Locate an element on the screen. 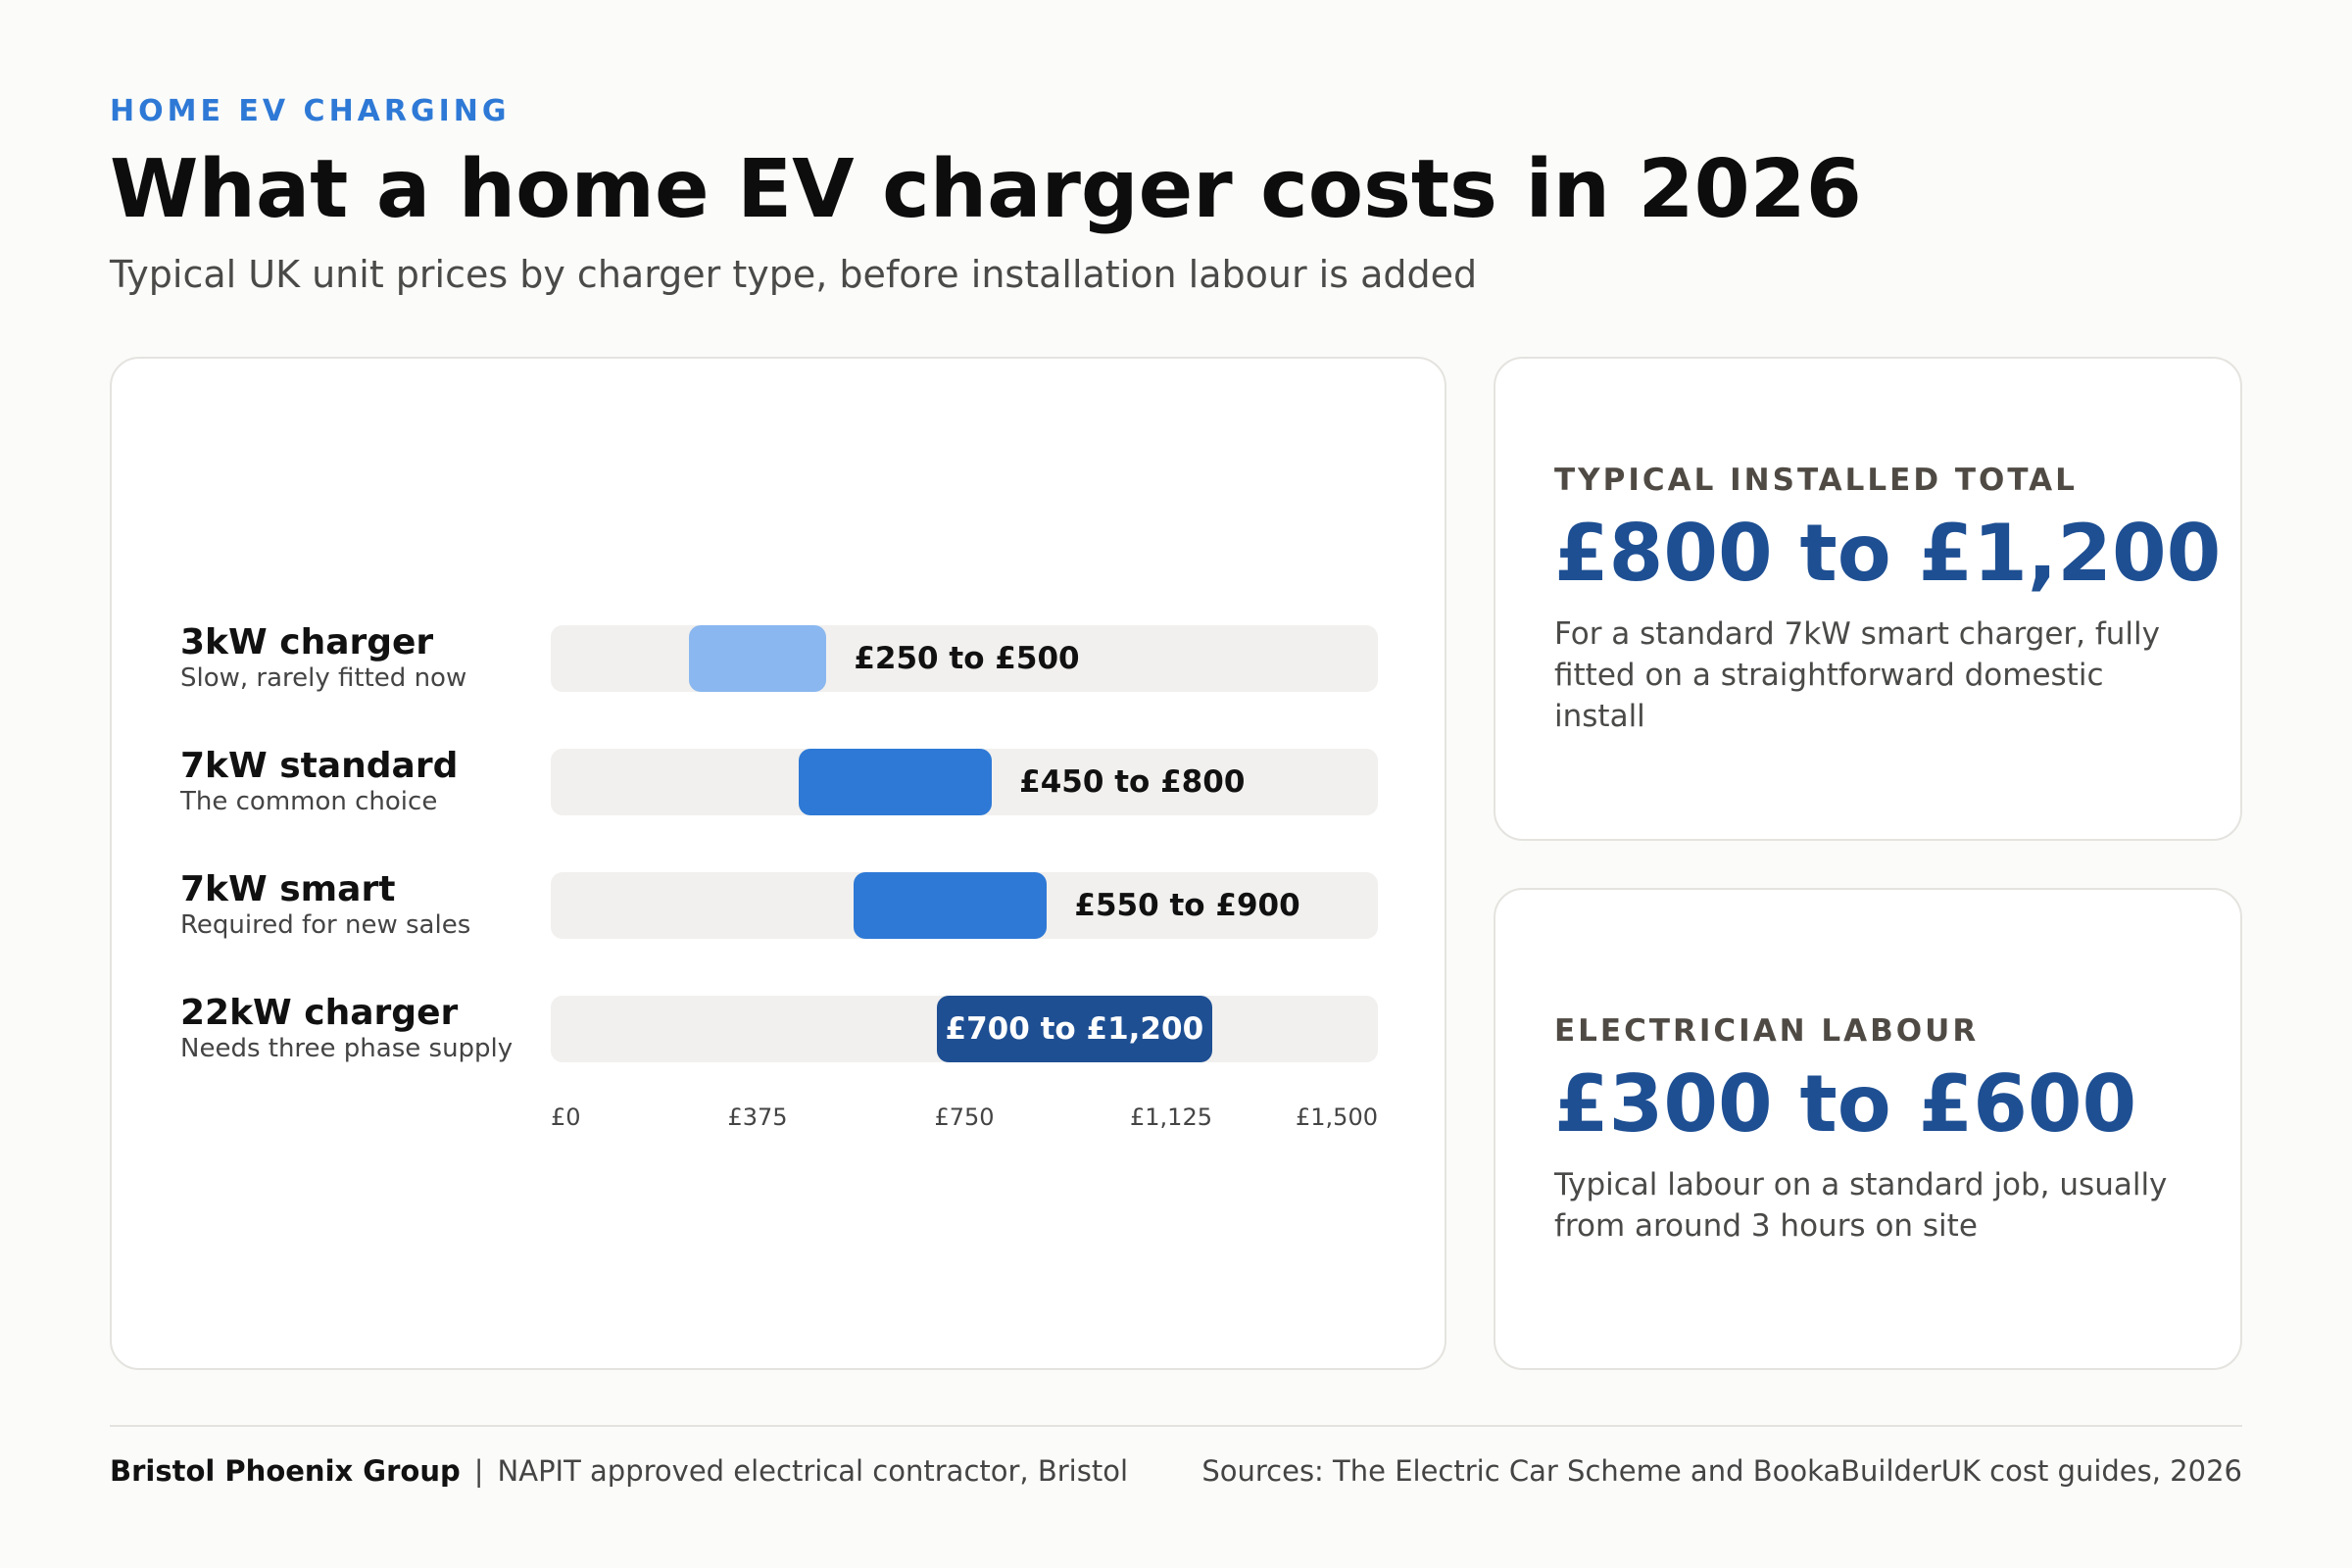 The height and width of the screenshot is (1568, 2352). category-name: 22kW charger is located at coordinates (319, 1013).